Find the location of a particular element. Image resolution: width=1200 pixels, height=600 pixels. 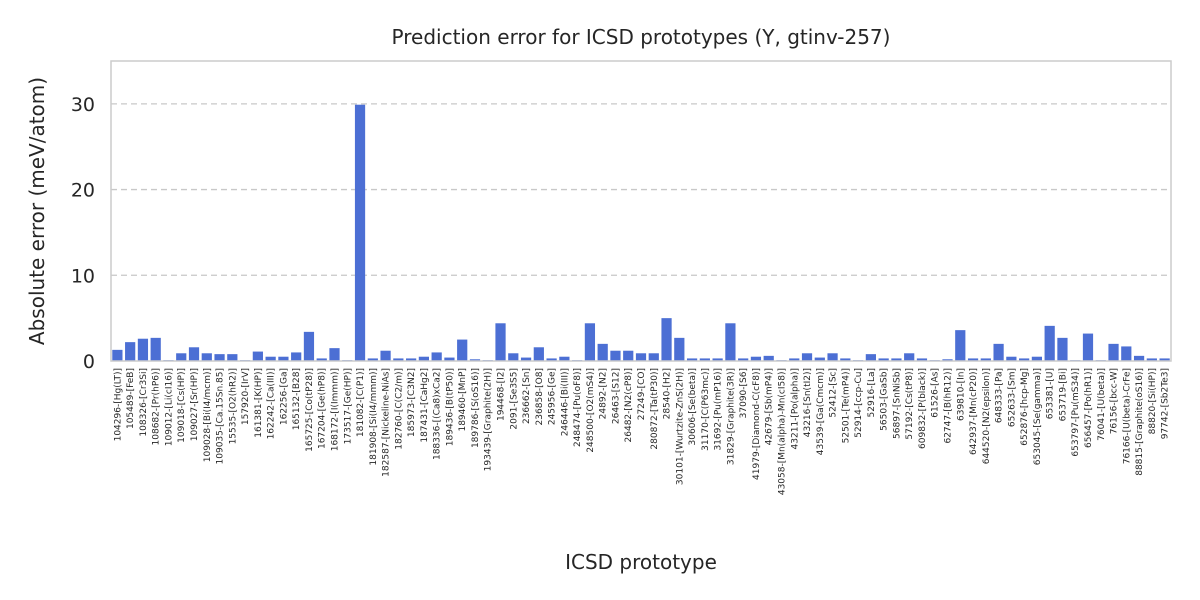

x-tick-label: 653719-[Bi] is located at coordinates (1063, 394).